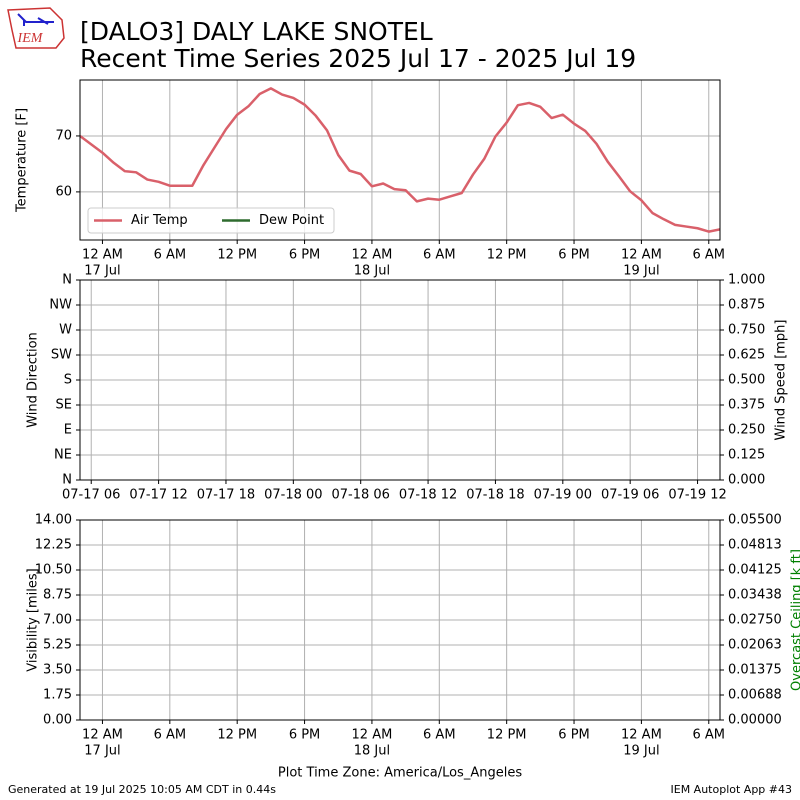 This screenshot has height=800, width=800. What do you see at coordinates (630, 495) in the screenshot?
I see `x-tick-label: 07-19 06` at bounding box center [630, 495].